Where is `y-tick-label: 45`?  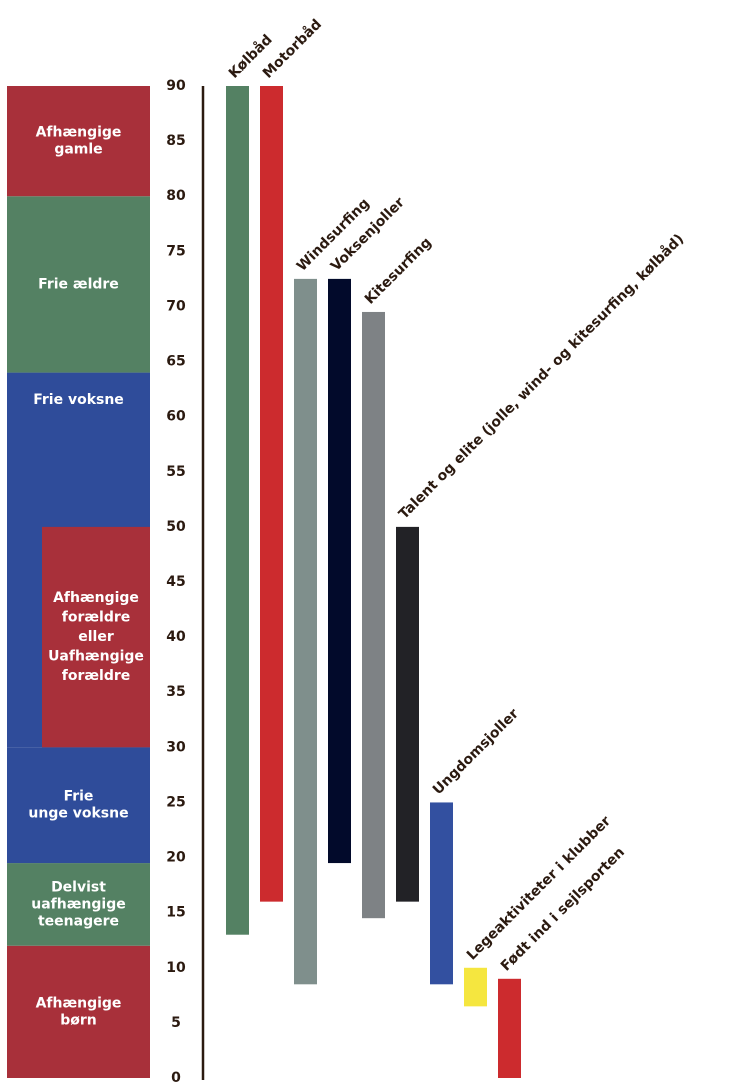
y-tick-label: 45 is located at coordinates (175, 582).